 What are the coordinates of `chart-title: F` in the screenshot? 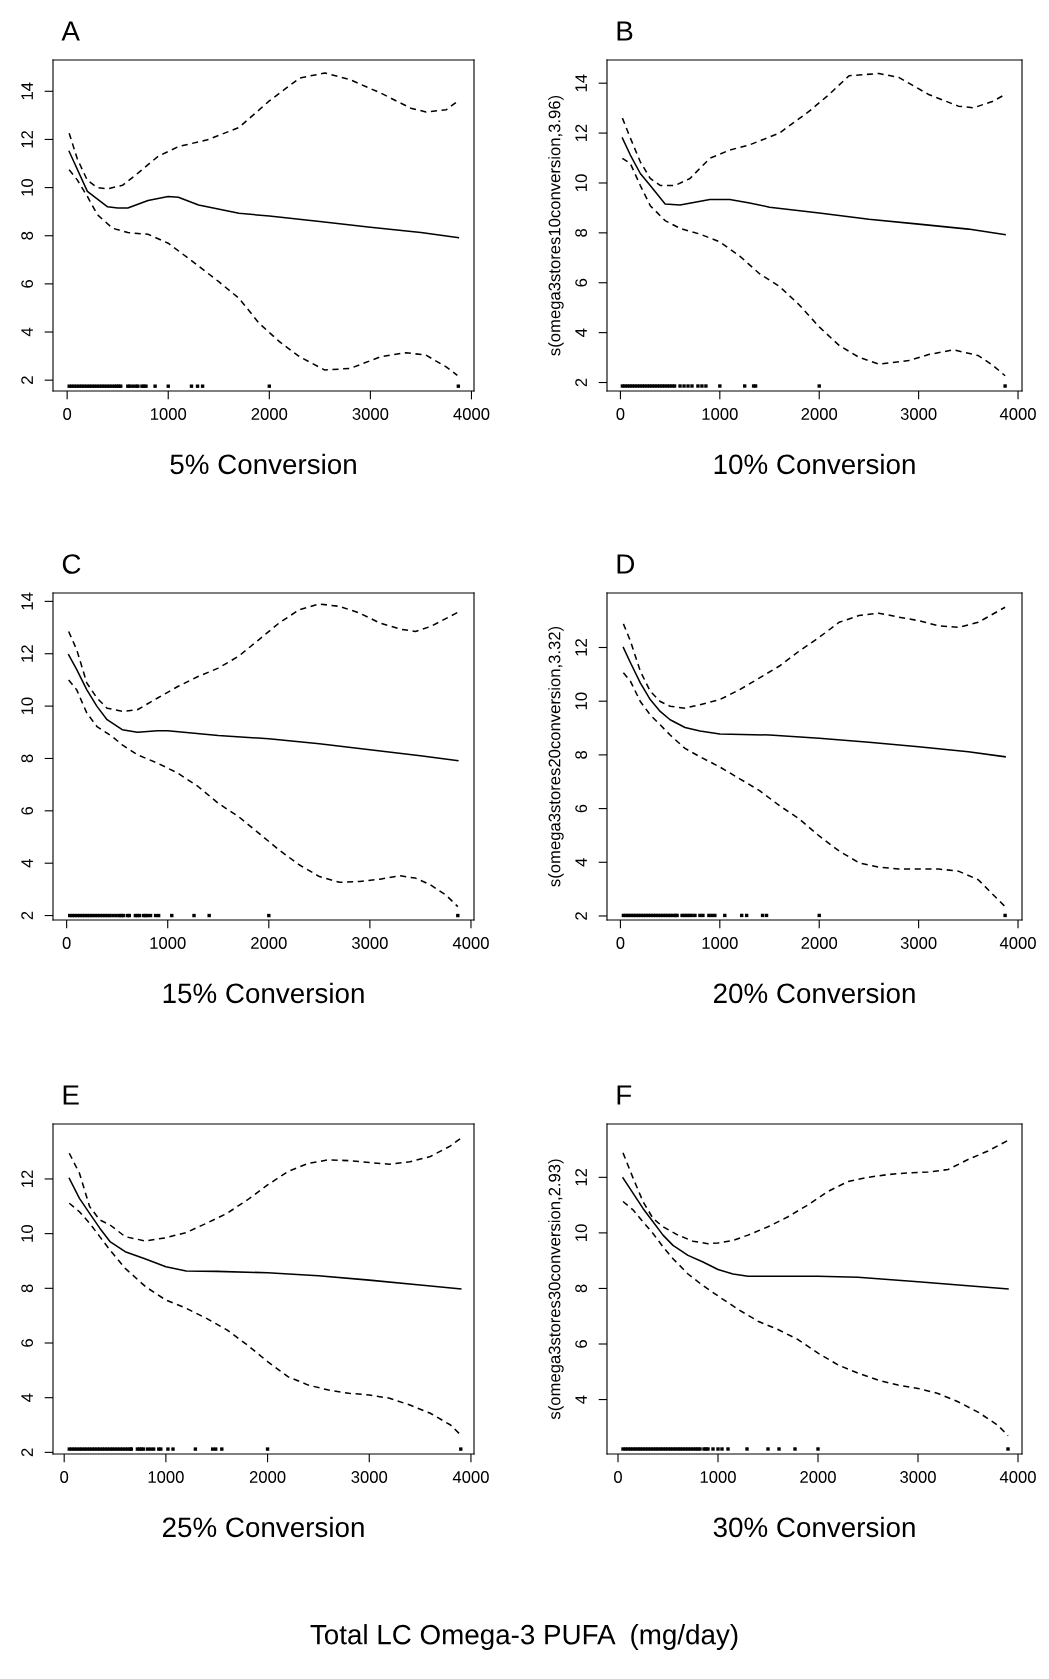 It's located at (624, 1095).